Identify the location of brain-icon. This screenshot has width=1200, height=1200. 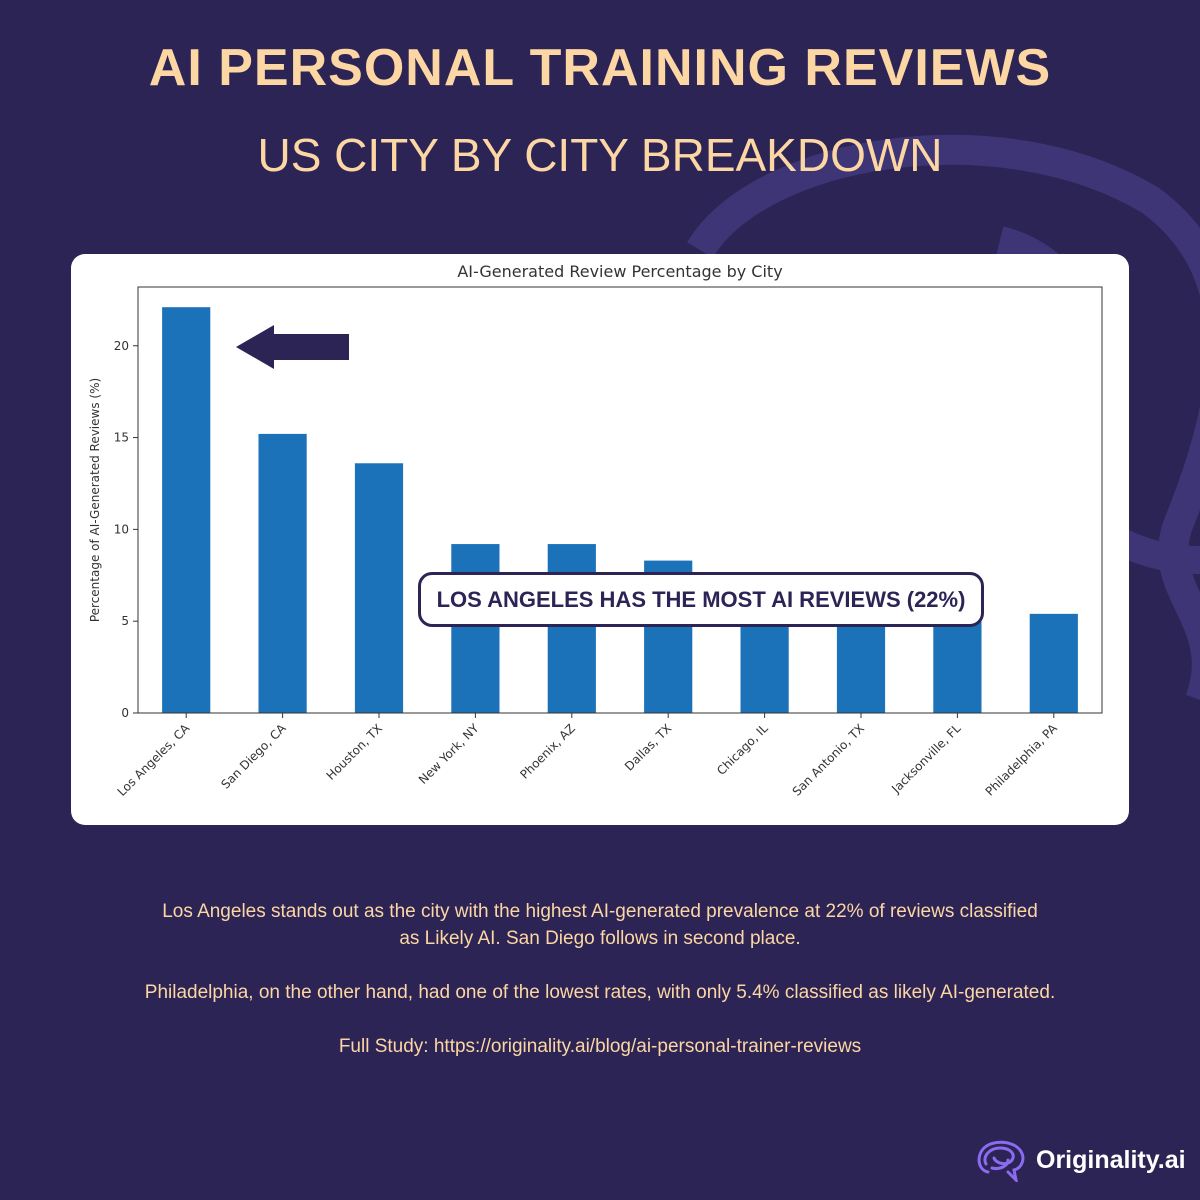
(1001, 1161).